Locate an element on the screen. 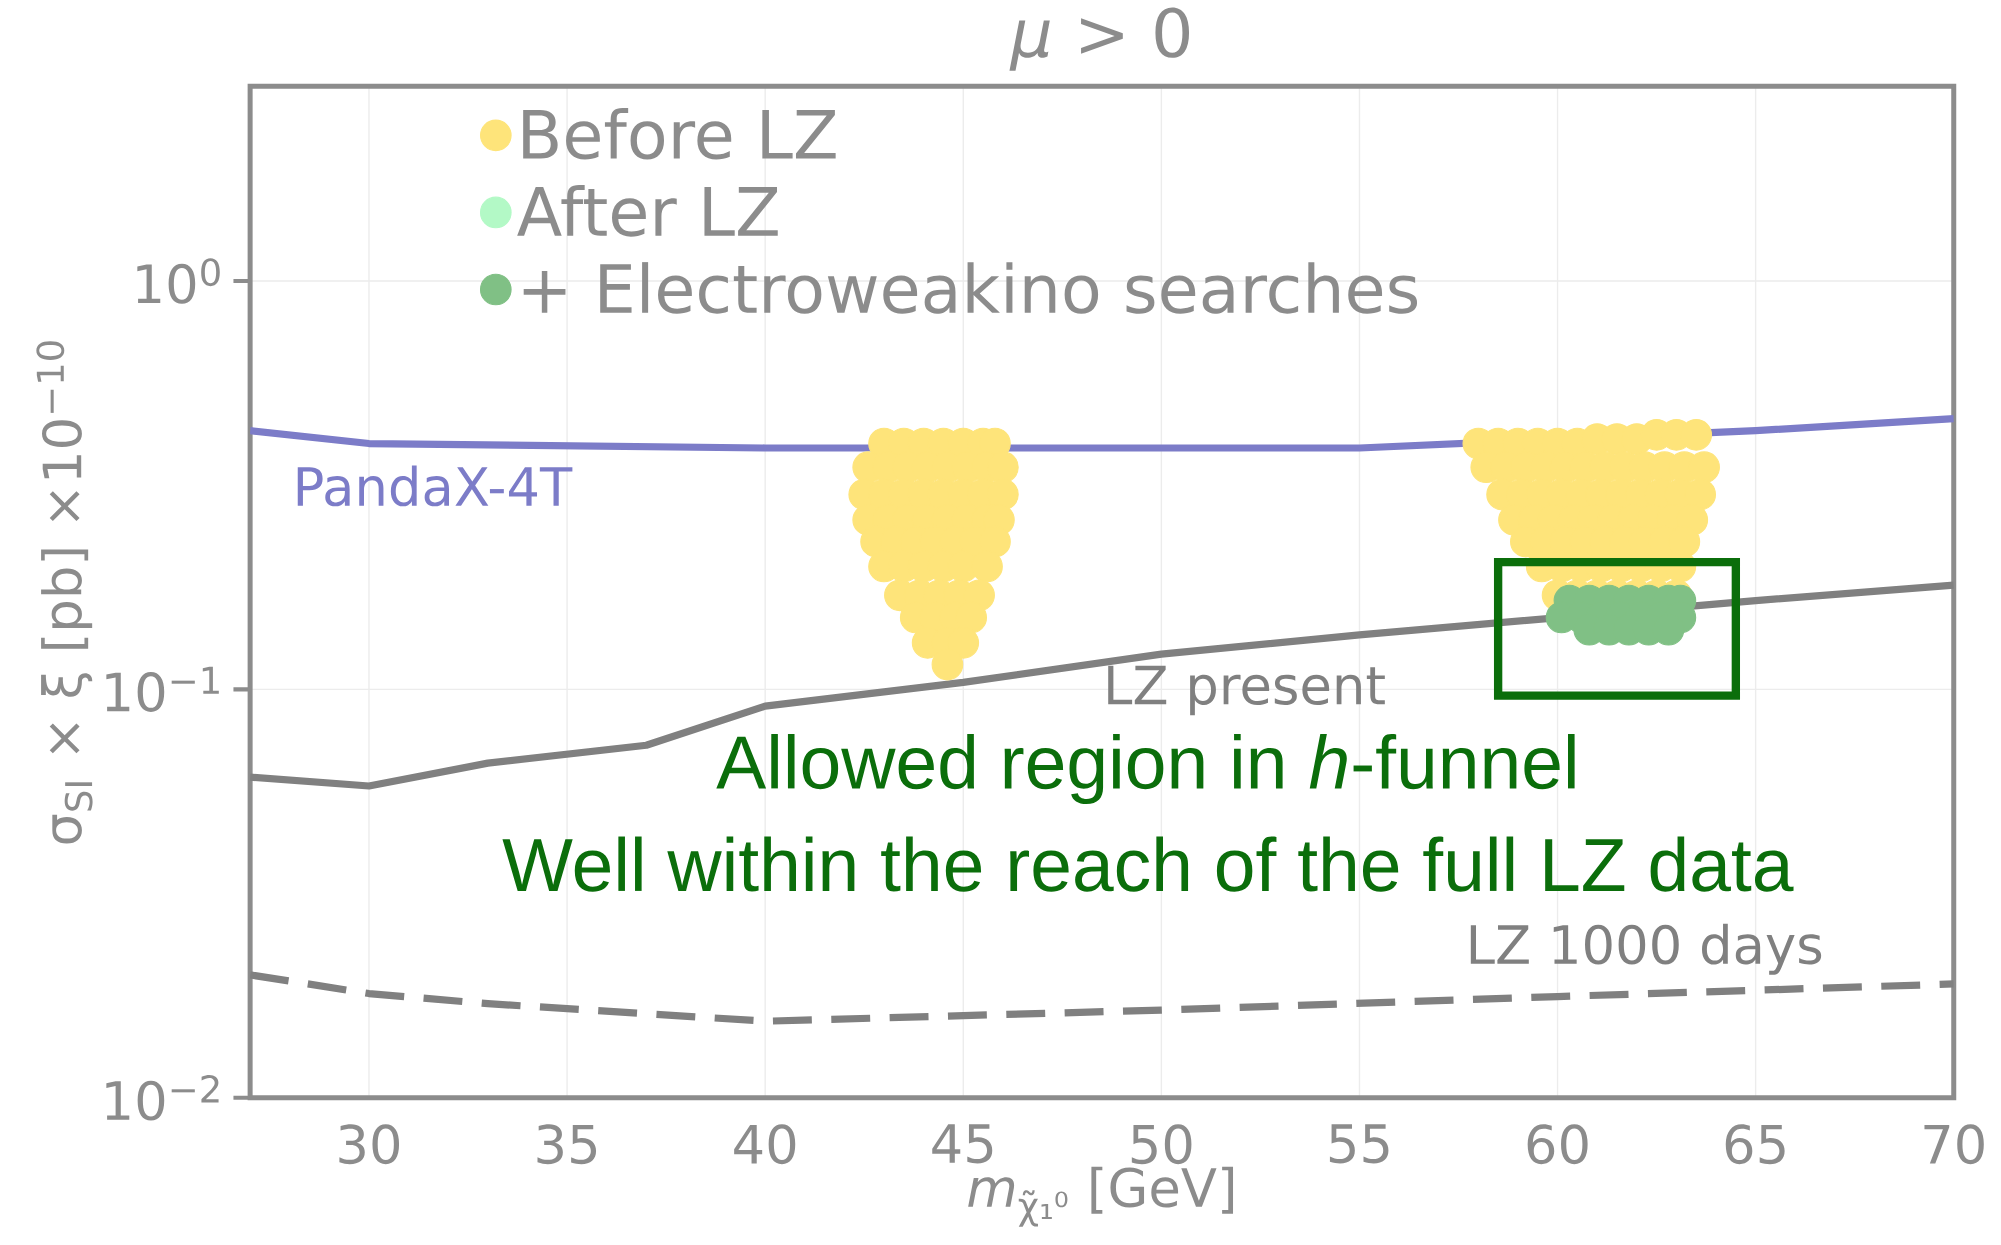 The height and width of the screenshot is (1245, 2001). x-tick-label: 60 is located at coordinates (1557, 1144).